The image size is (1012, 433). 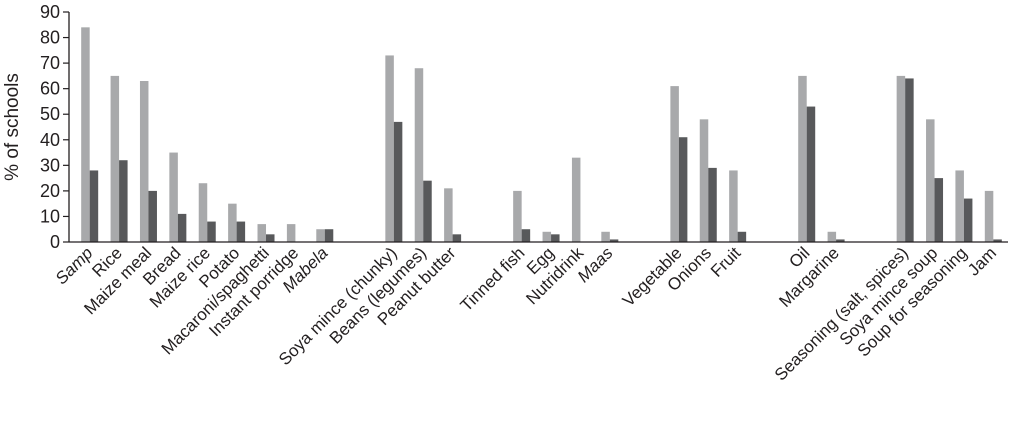 I want to click on category-label: Tinned fish, so click(x=493, y=279).